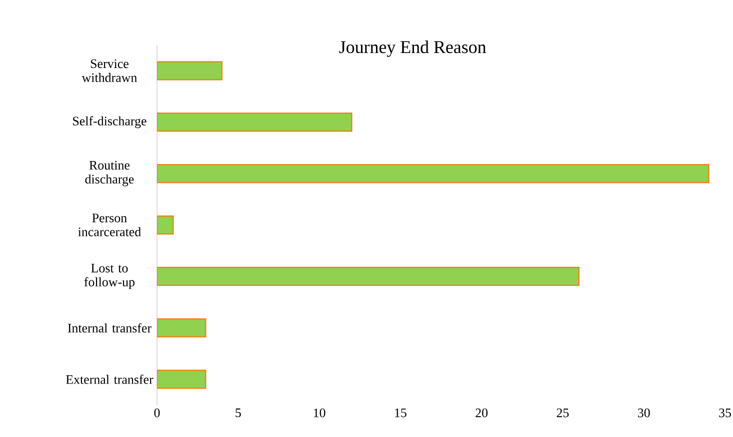 The width and height of the screenshot is (733, 437). Describe the element at coordinates (110, 379) in the screenshot. I see `y-tick-label: External transfer` at that location.